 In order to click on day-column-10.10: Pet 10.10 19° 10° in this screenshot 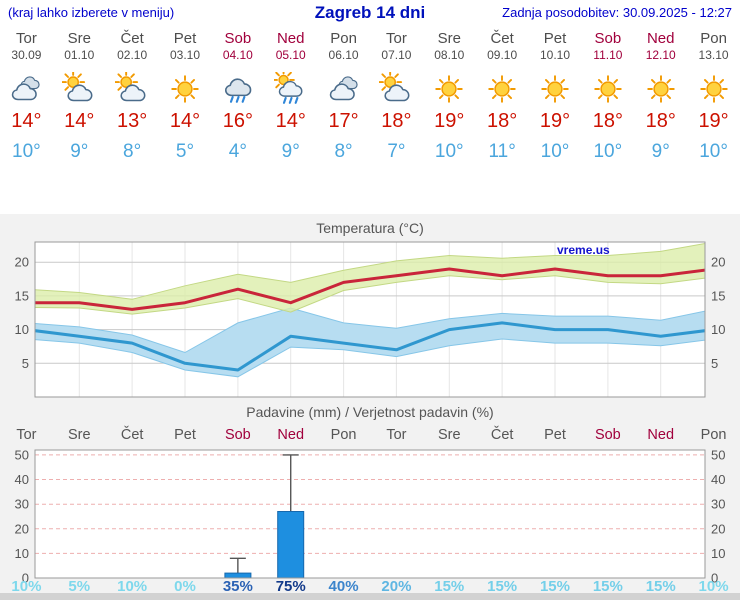, I will do `click(555, 96)`.